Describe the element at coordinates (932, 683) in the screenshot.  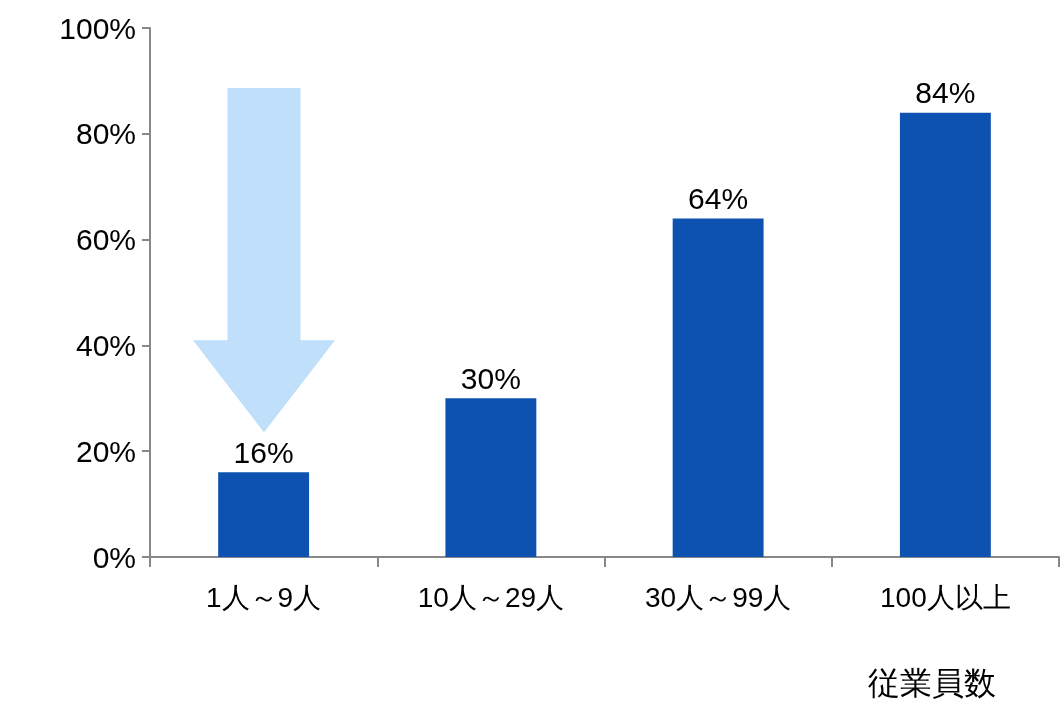
I see `x-axis-title: 従業員数` at that location.